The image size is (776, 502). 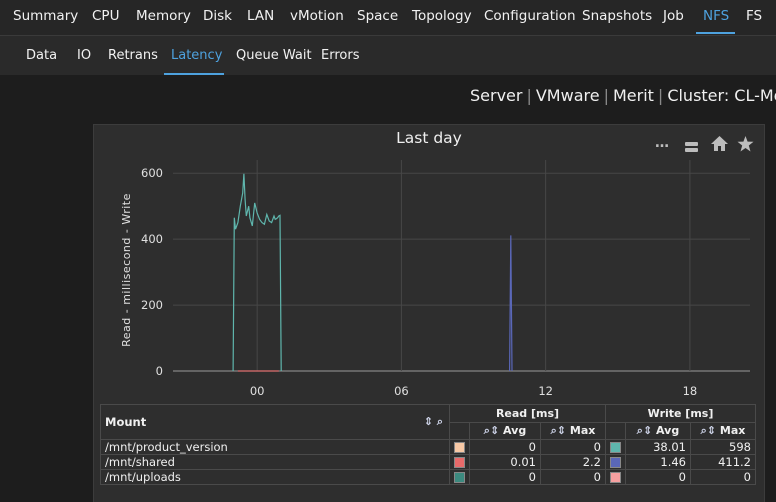 What do you see at coordinates (658, 447) in the screenshot?
I see `write-avg: 38.01` at bounding box center [658, 447].